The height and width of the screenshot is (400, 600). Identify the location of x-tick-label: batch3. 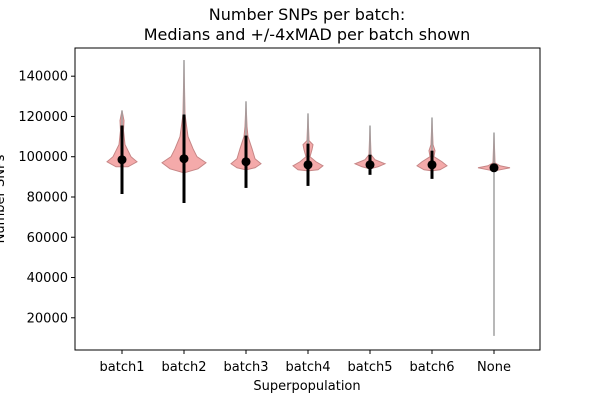
(246, 367).